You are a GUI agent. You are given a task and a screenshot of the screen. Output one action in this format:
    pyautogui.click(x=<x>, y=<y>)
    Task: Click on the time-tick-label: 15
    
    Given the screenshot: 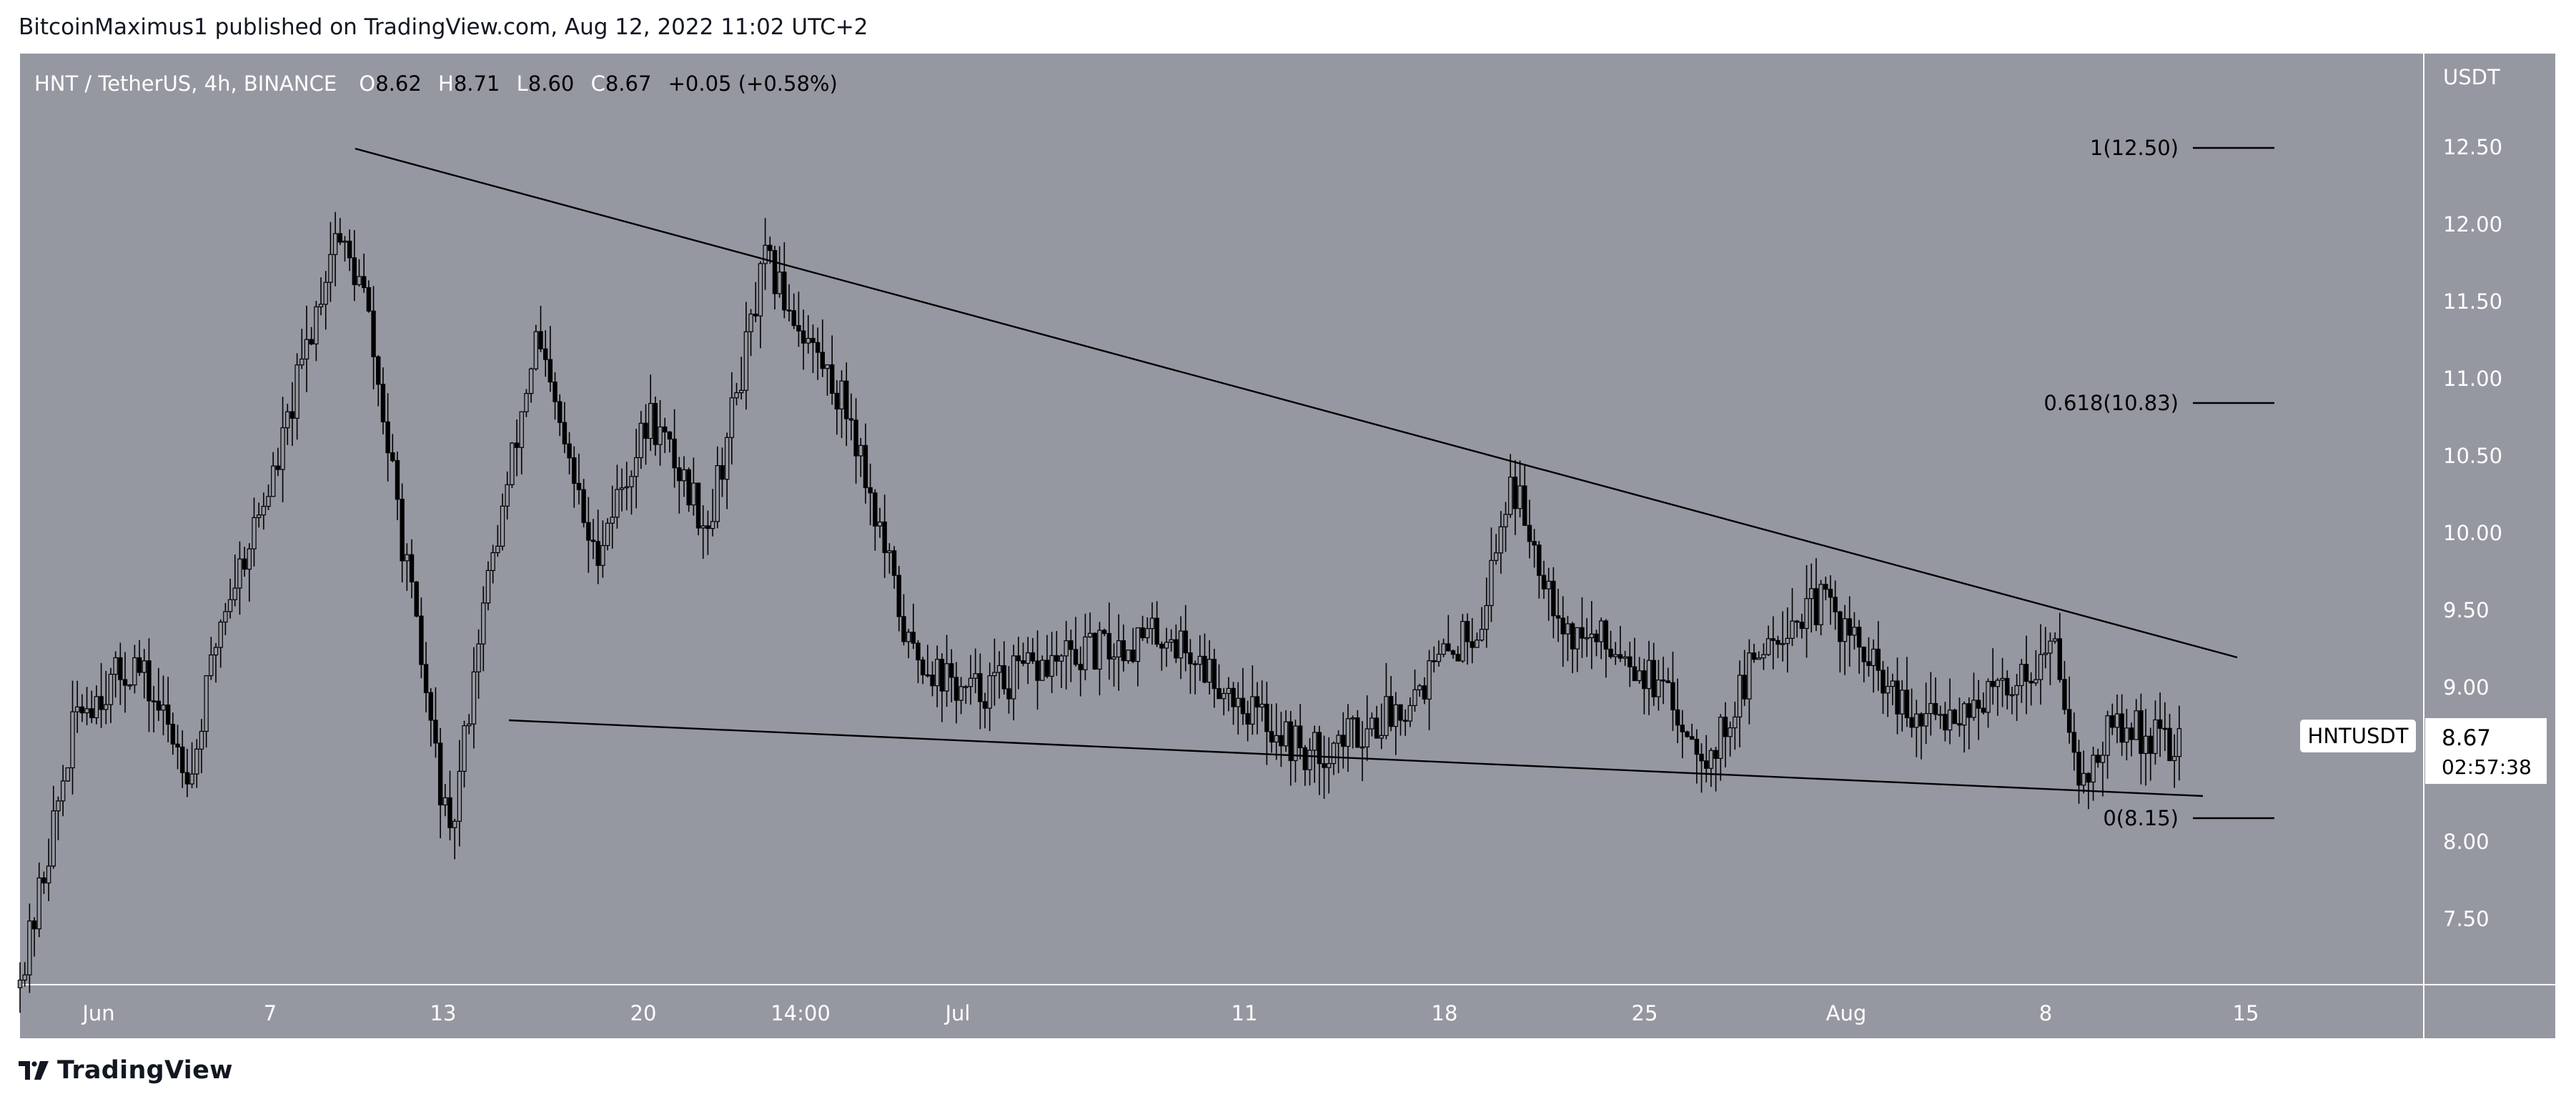 What is the action you would take?
    pyautogui.click(x=2246, y=1013)
    